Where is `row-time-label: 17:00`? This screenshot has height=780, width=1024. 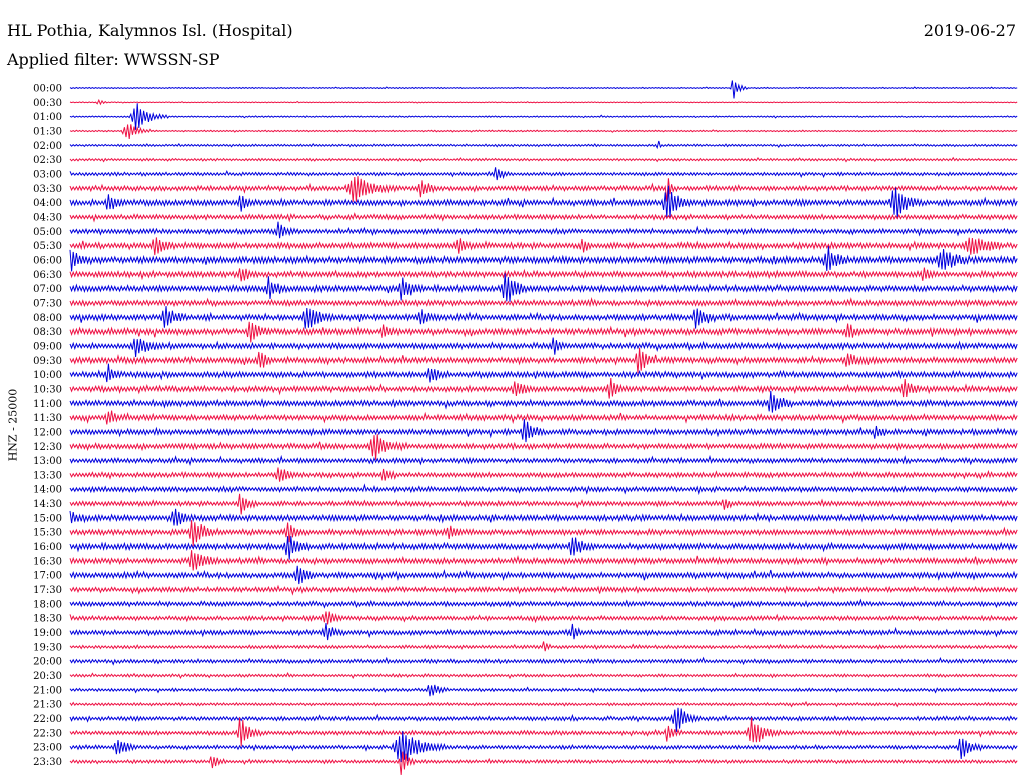 row-time-label: 17:00 is located at coordinates (47, 576).